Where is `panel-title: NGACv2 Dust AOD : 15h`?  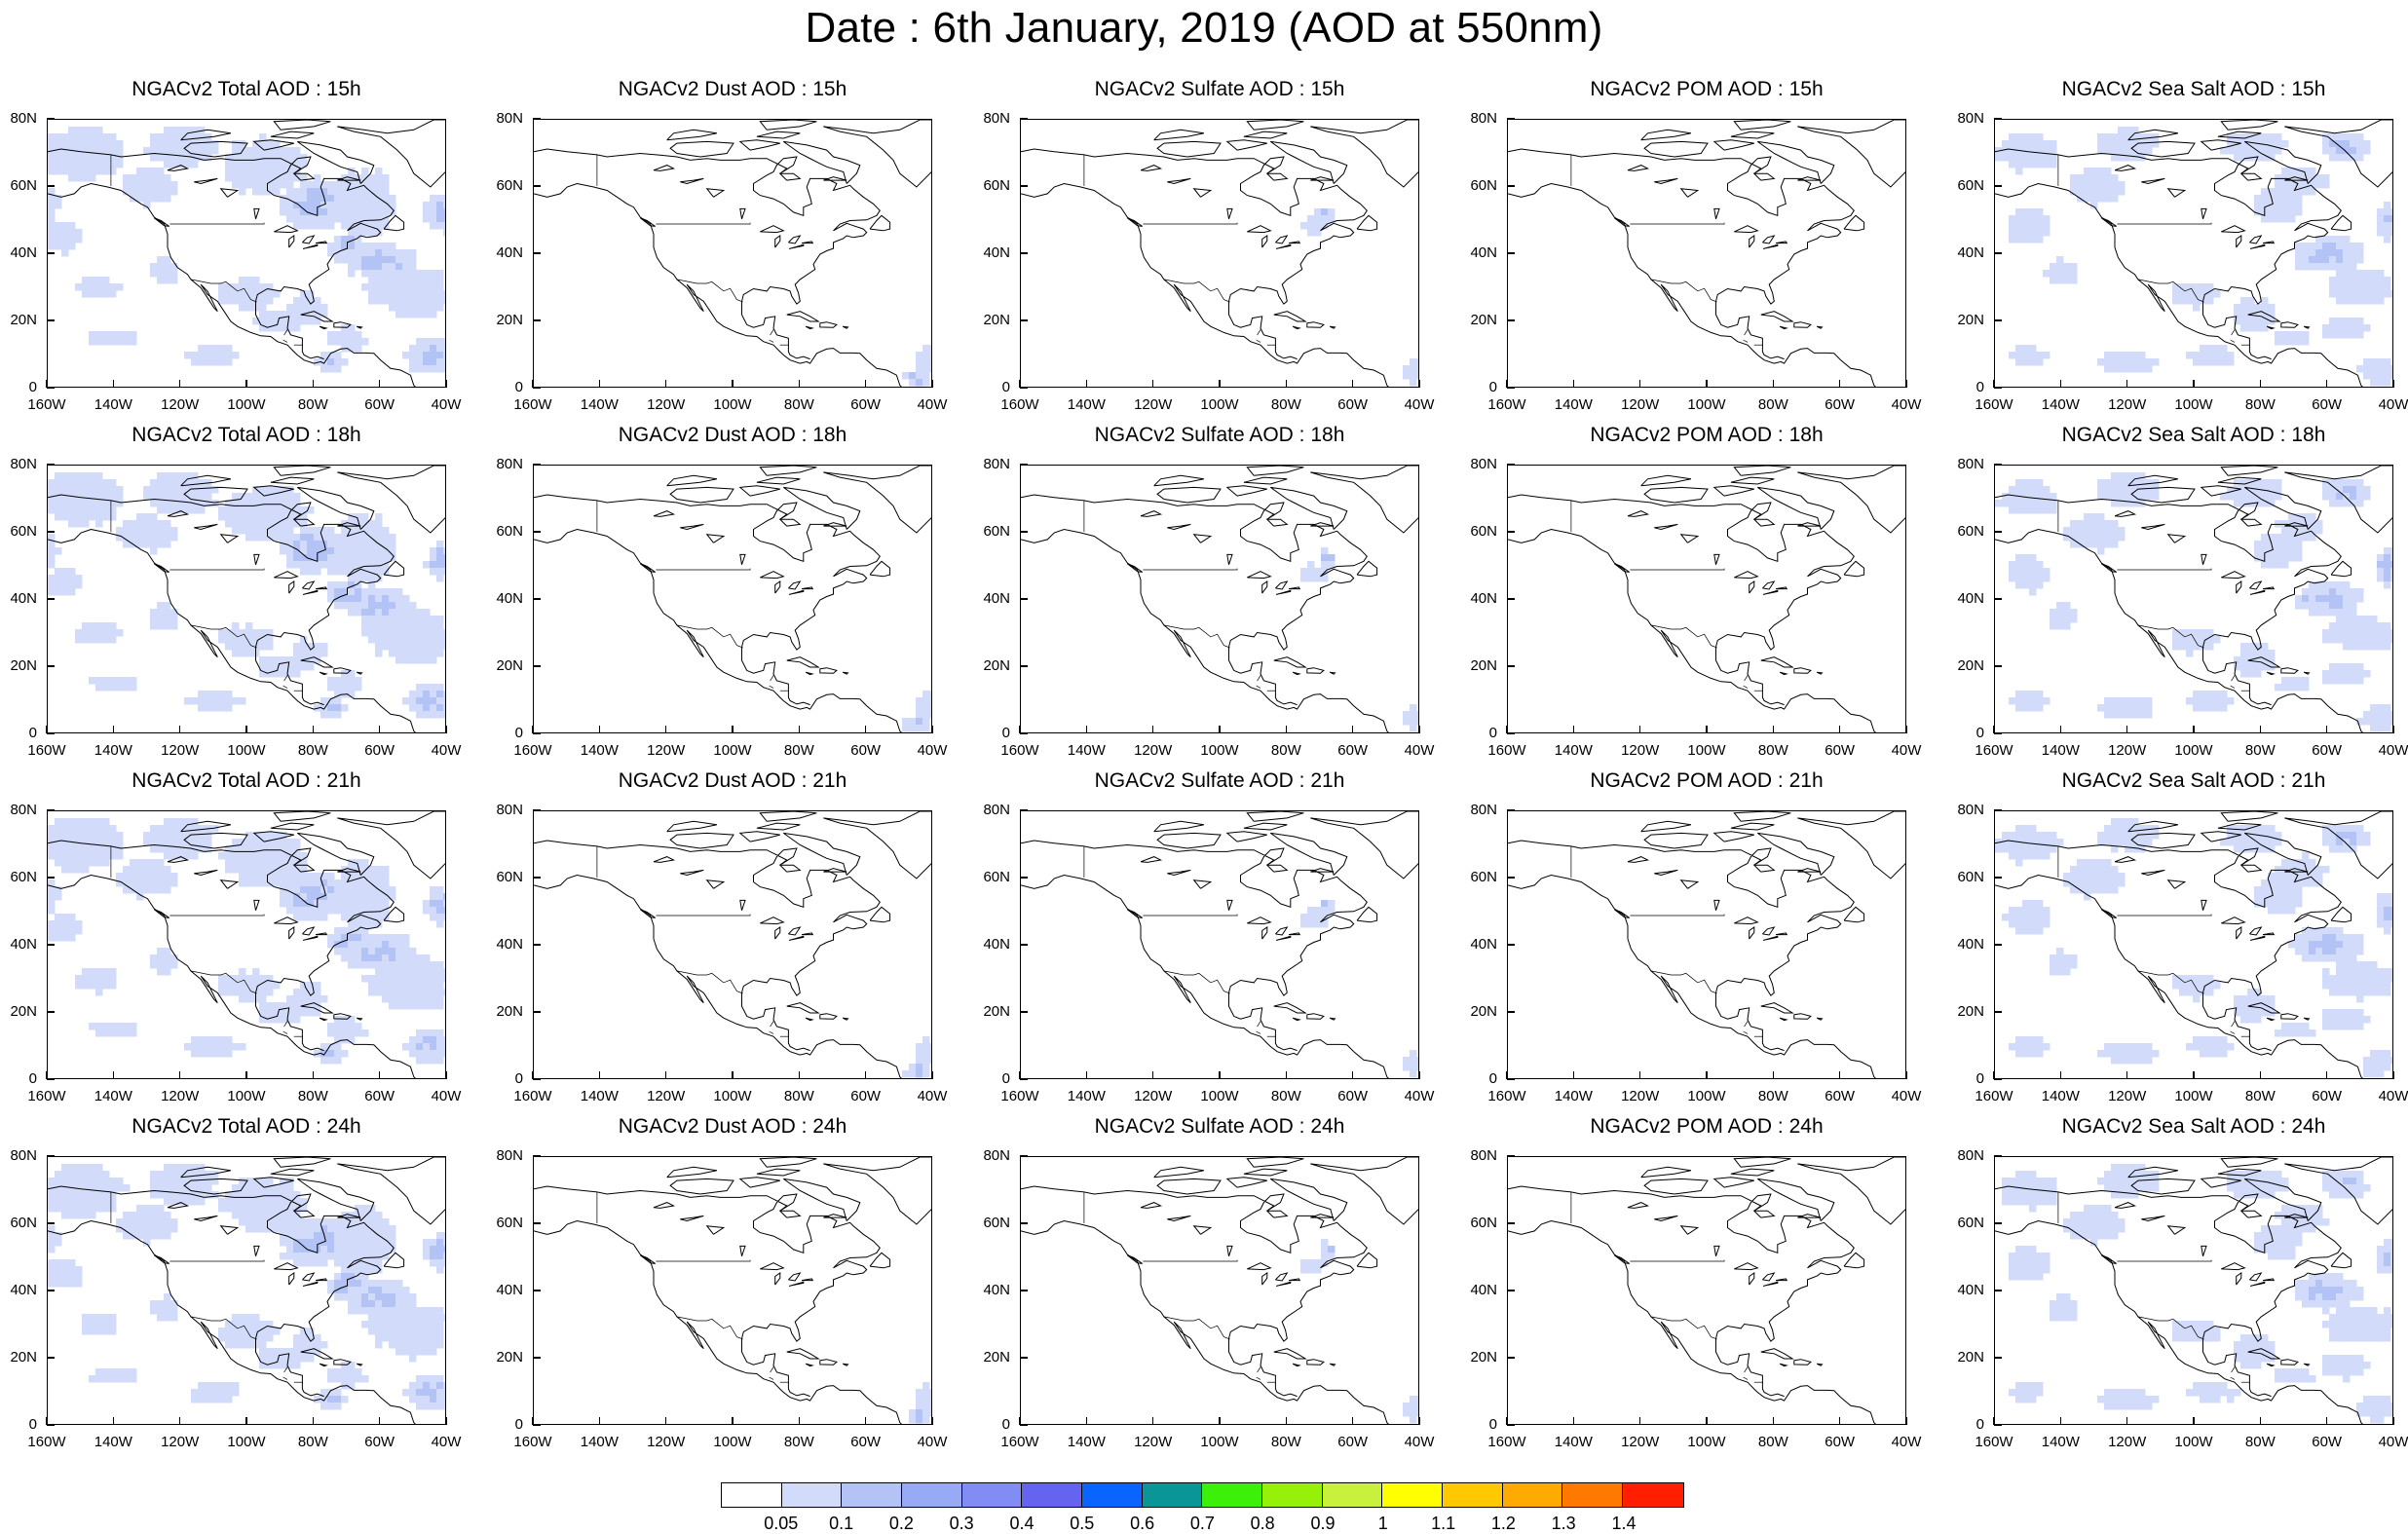 panel-title: NGACv2 Dust AOD : 15h is located at coordinates (732, 89).